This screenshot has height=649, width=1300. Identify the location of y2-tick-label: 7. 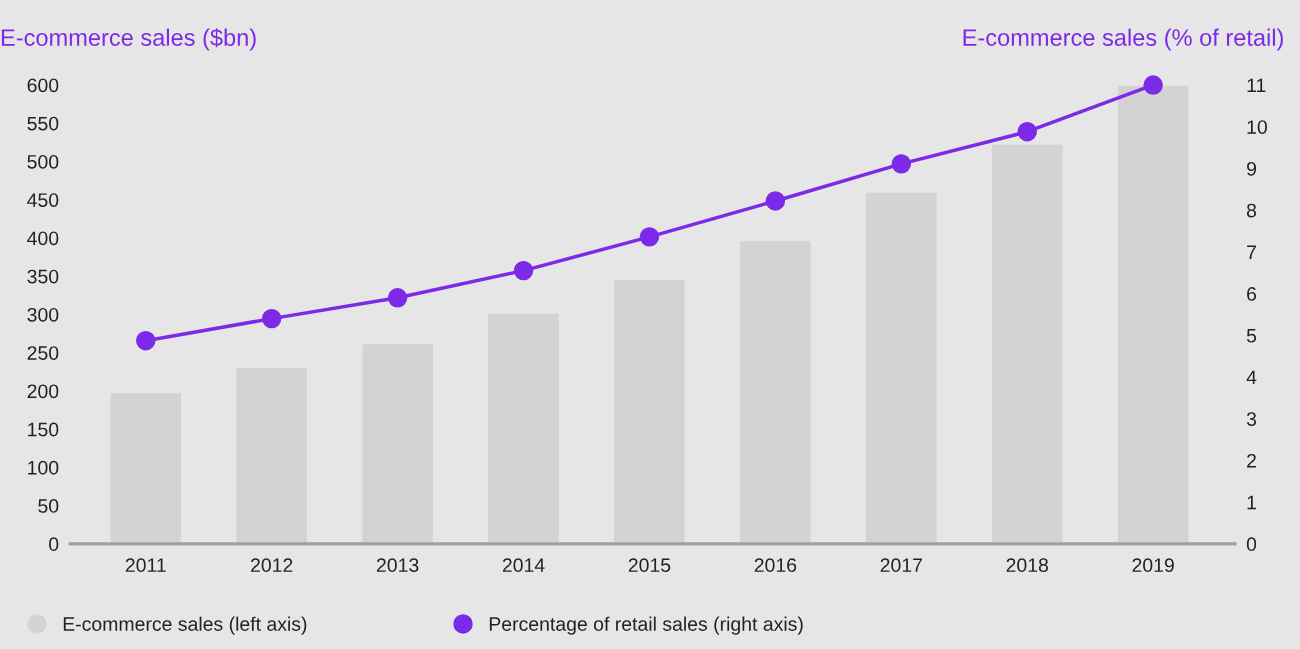
(1251, 252).